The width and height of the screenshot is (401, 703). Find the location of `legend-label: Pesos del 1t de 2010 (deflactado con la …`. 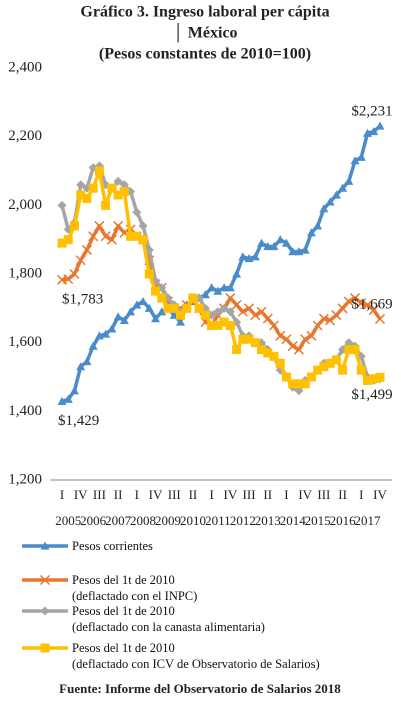

legend-label: Pesos del 1t de 2010 (deflactado con la … is located at coordinates (168, 619).